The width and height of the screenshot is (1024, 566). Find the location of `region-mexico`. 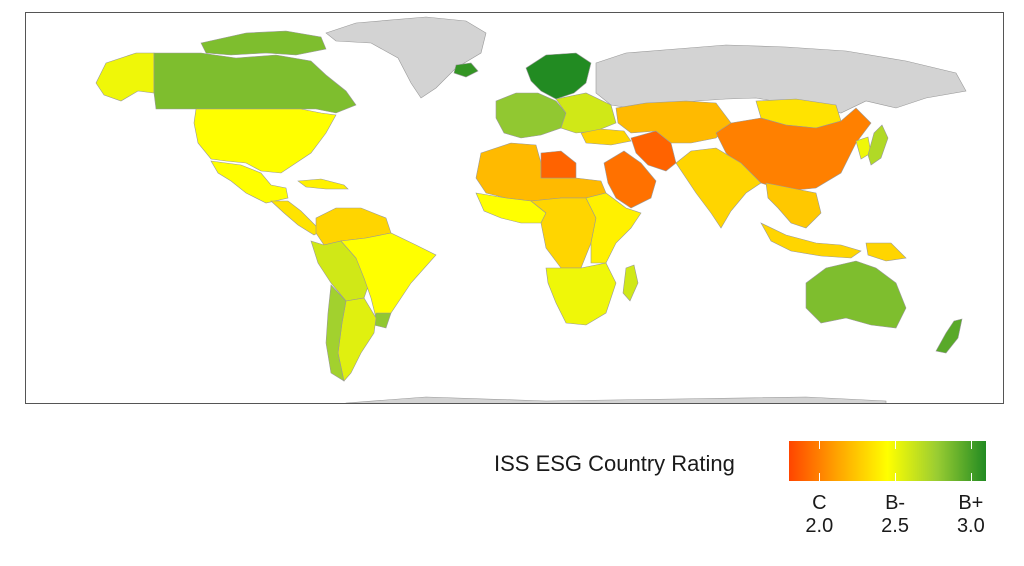

region-mexico is located at coordinates (249, 182).